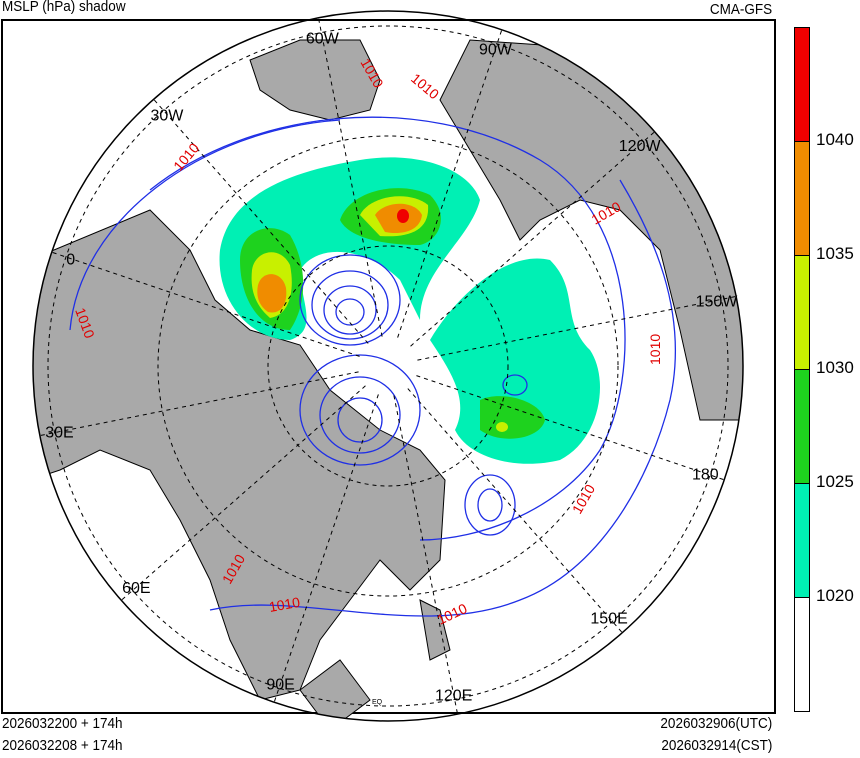 This screenshot has width=860, height=758. What do you see at coordinates (740, 9) in the screenshot?
I see `model-name: CMA-GFS` at bounding box center [740, 9].